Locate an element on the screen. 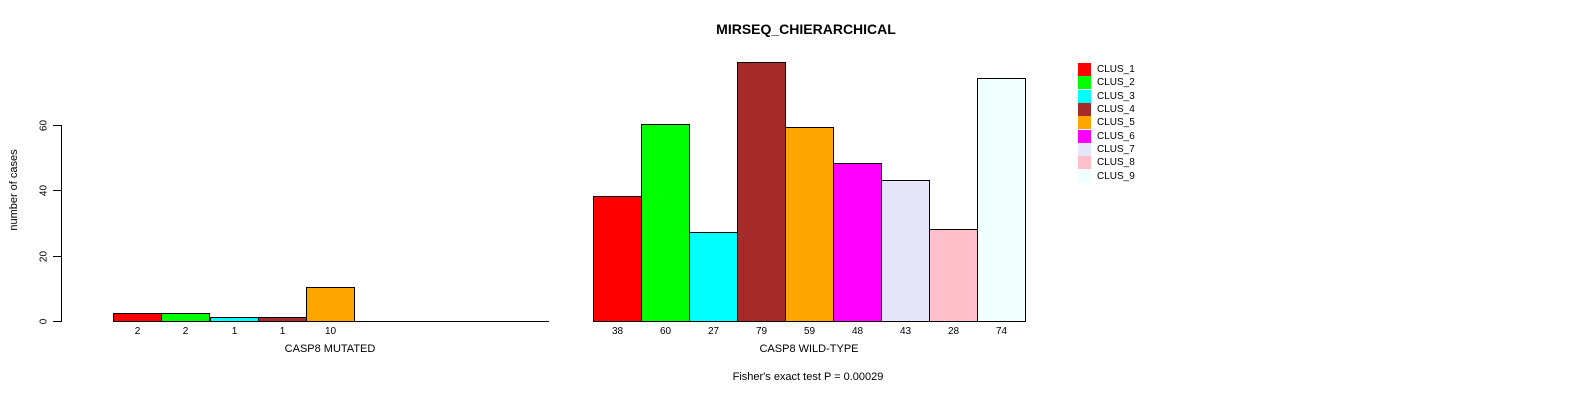  x-axis-label-casp8-wild-type: CASP8 WILD-TYPE is located at coordinates (809, 349).